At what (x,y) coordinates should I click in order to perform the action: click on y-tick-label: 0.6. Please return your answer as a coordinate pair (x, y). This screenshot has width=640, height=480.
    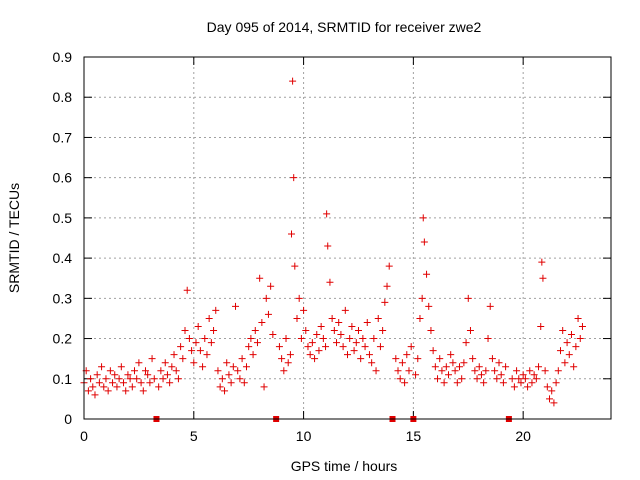
    Looking at the image, I should click on (63, 178).